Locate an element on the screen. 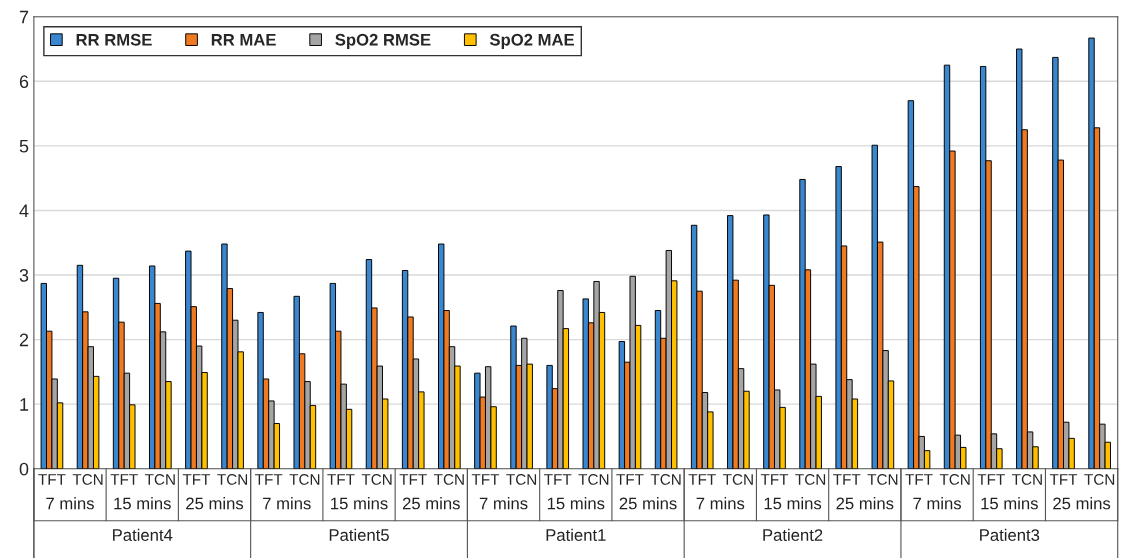 The height and width of the screenshot is (558, 1129). y-tick-label: 5 is located at coordinates (24, 146).